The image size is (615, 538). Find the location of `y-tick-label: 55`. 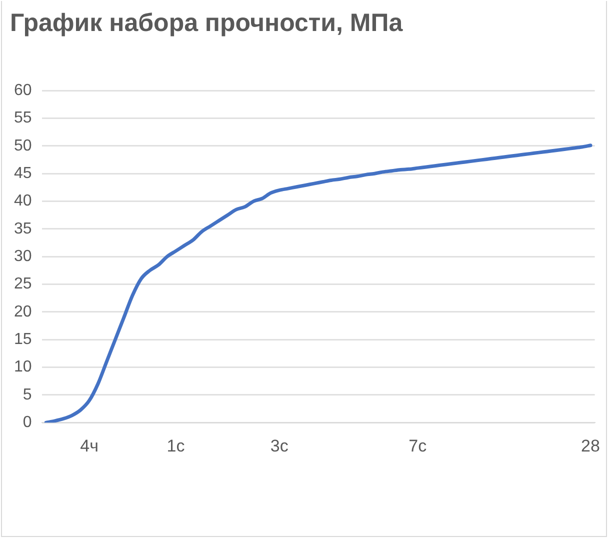

y-tick-label: 55 is located at coordinates (23, 118).